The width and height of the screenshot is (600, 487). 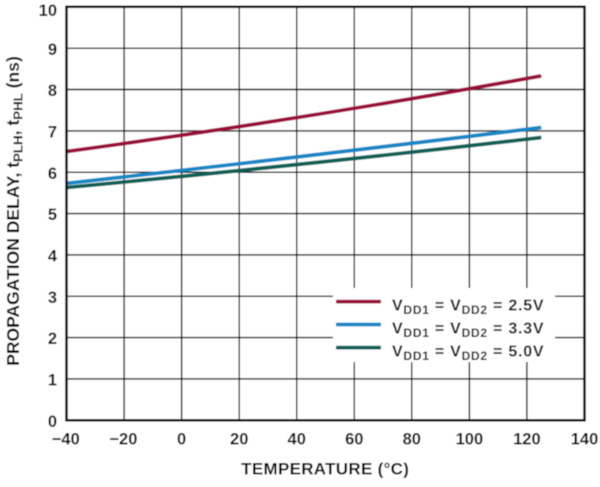 What do you see at coordinates (527, 440) in the screenshot?
I see `svg-text: 120` at bounding box center [527, 440].